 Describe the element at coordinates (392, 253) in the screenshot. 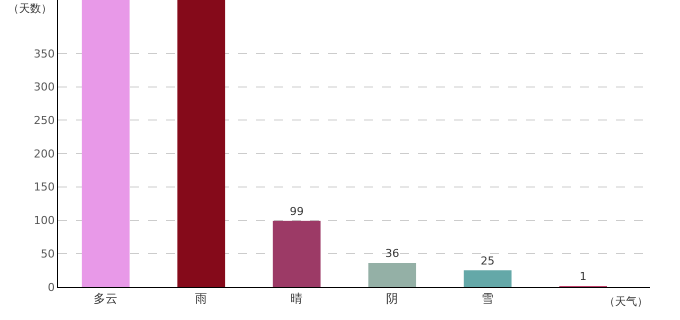

I see `data-label: 36` at that location.